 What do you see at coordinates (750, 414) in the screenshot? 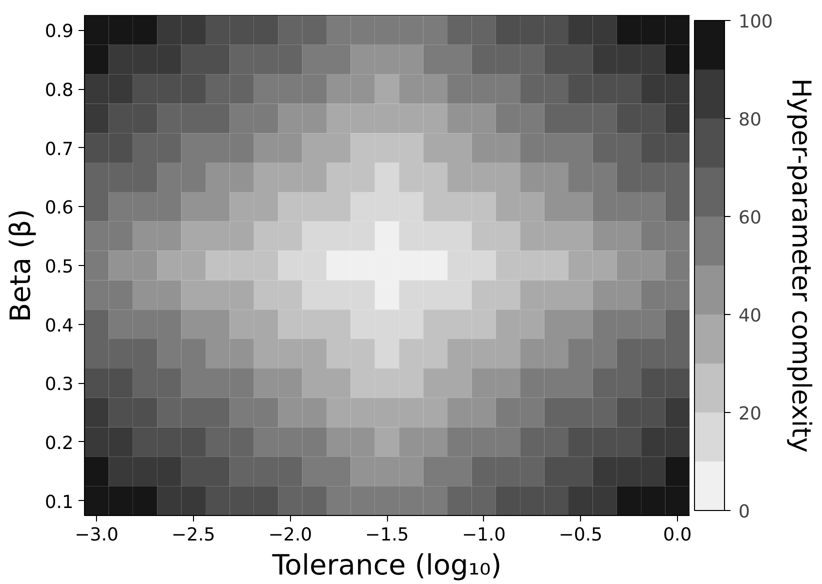
I see `color-bar-label: 20` at bounding box center [750, 414].